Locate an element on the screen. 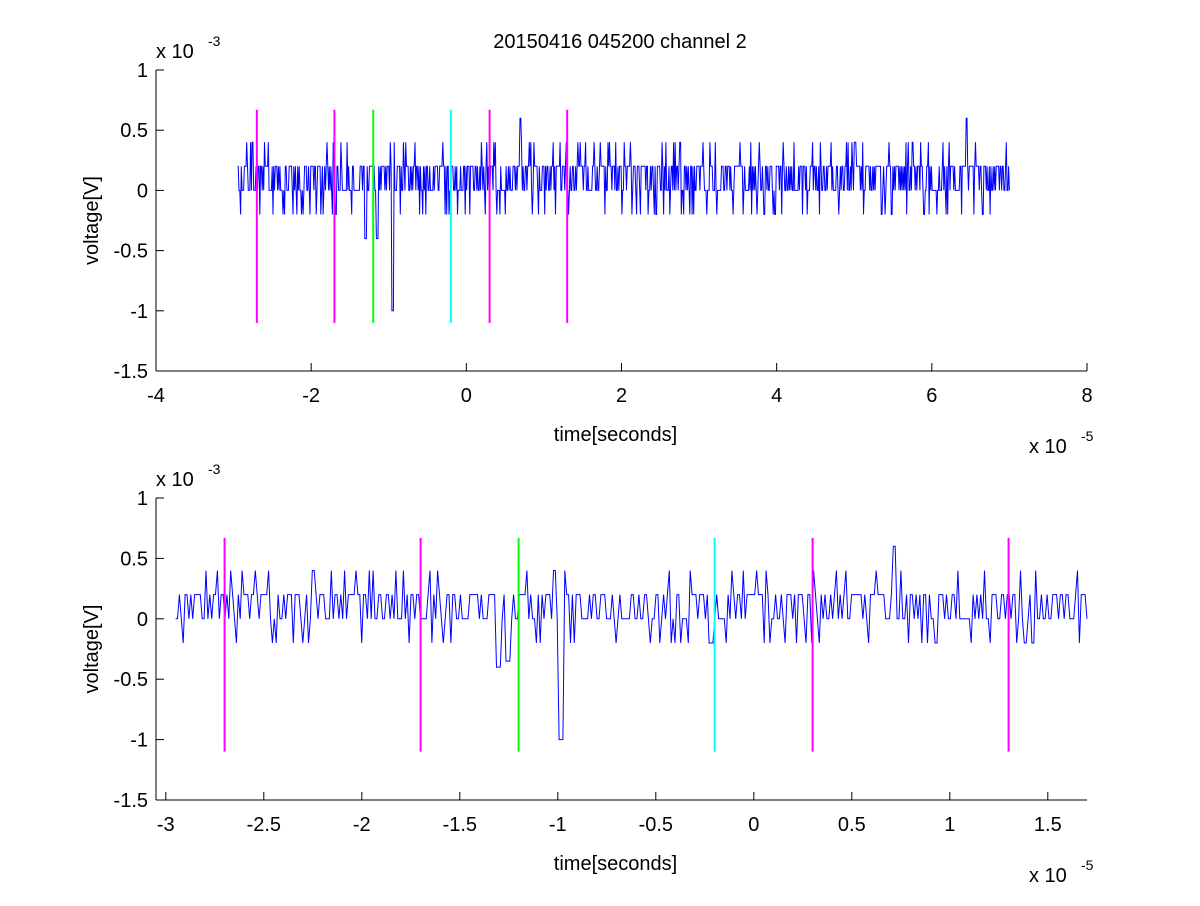  x-tick-label: 1.5 is located at coordinates (1048, 825).